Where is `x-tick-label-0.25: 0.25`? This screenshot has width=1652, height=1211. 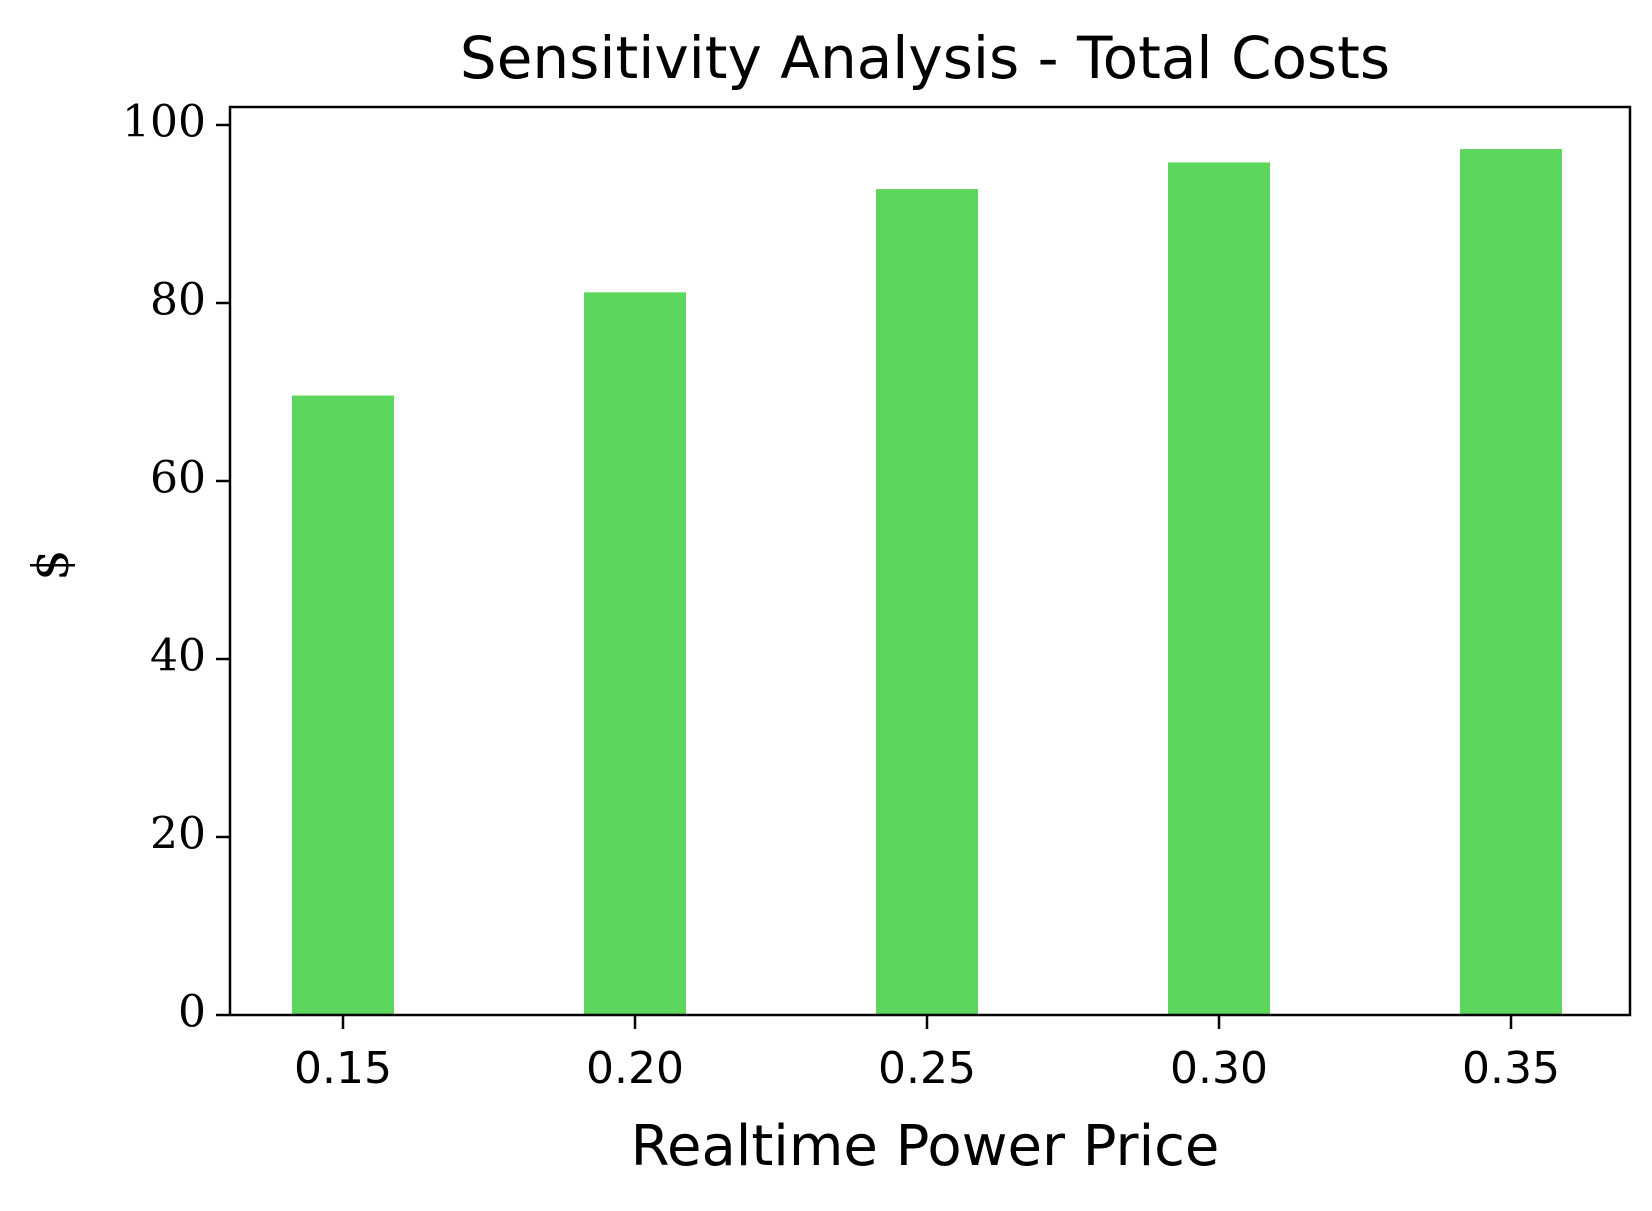 x-tick-label-0.25: 0.25 is located at coordinates (927, 1068).